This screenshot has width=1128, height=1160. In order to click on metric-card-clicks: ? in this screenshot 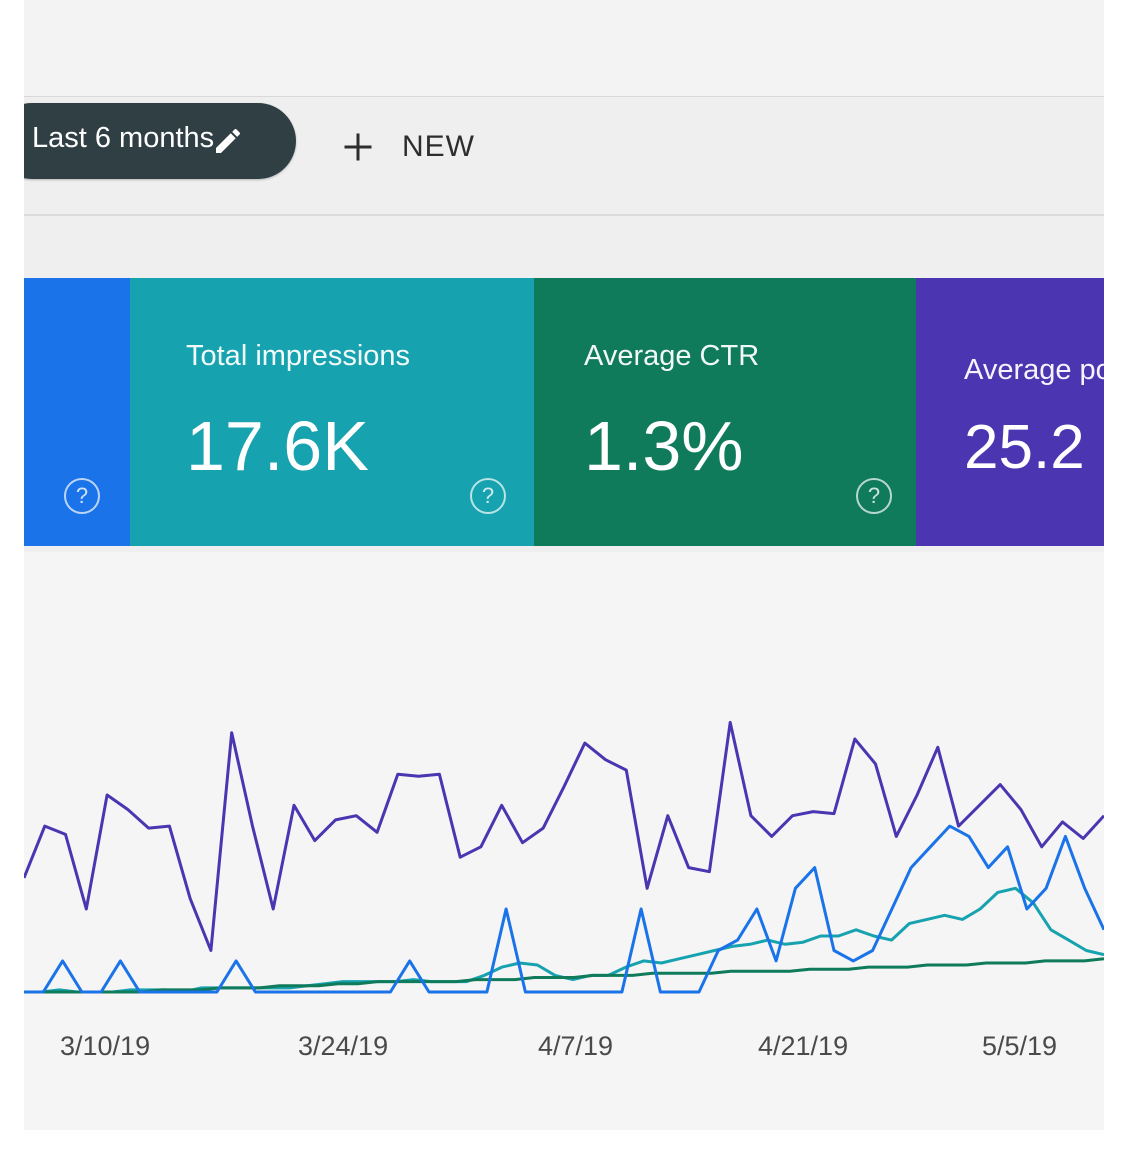, I will do `click(77, 412)`.